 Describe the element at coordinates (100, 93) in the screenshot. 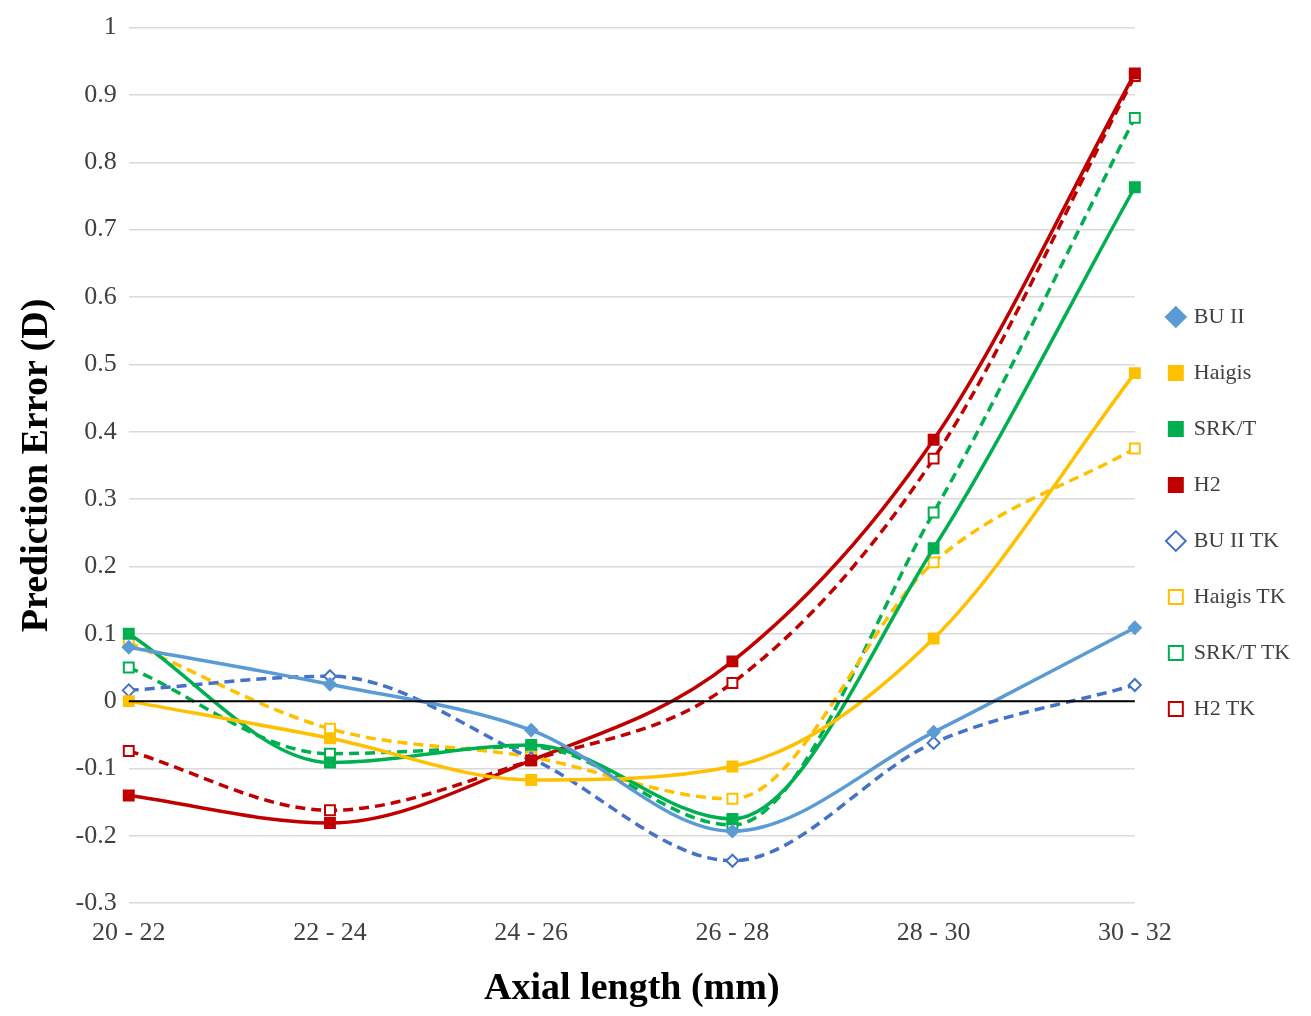

I see `y-tick-label: 0.9` at that location.